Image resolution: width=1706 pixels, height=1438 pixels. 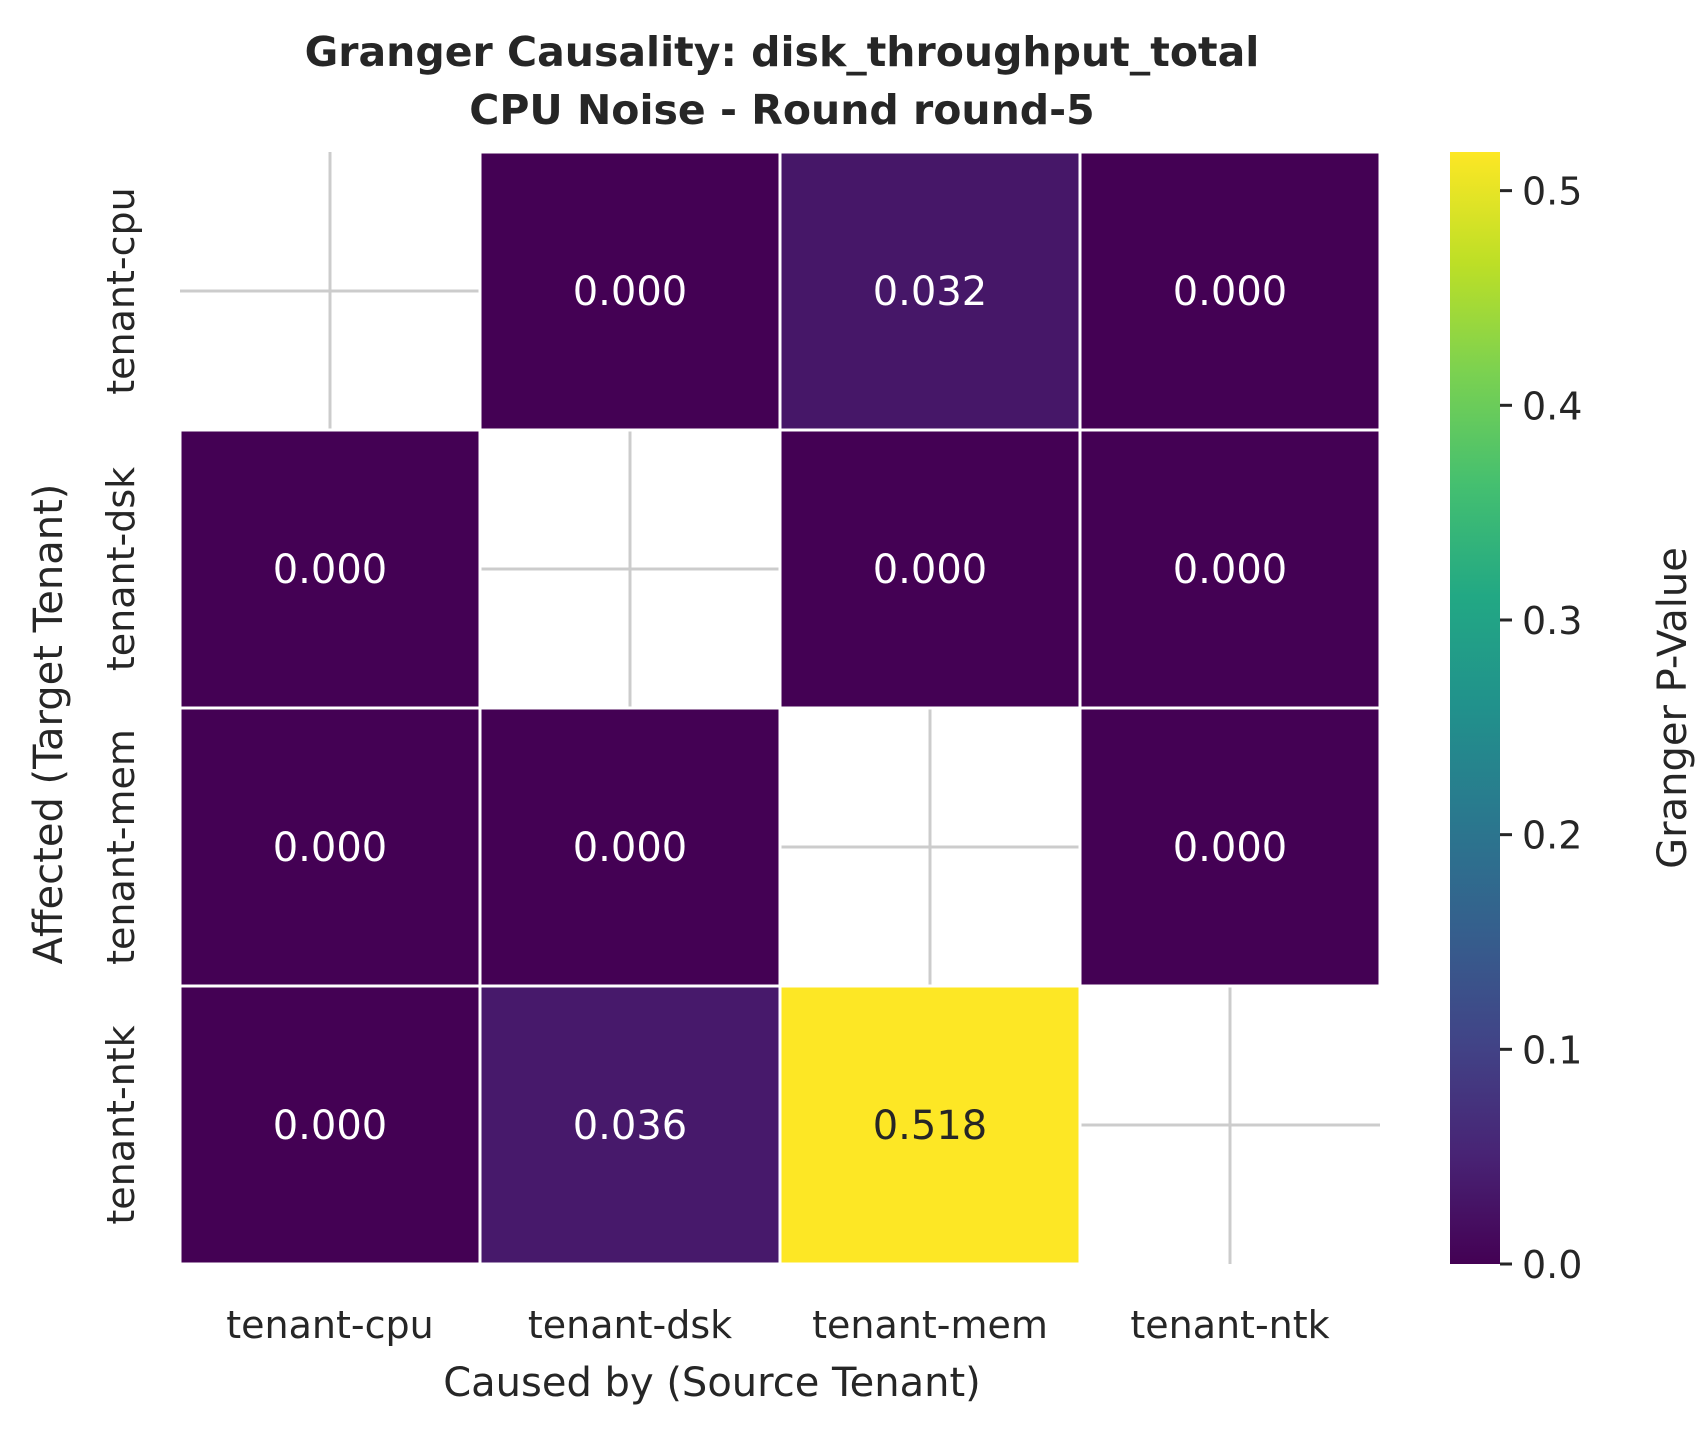 What do you see at coordinates (1229, 1325) in the screenshot?
I see `x-tick-label: tenant-ntk` at bounding box center [1229, 1325].